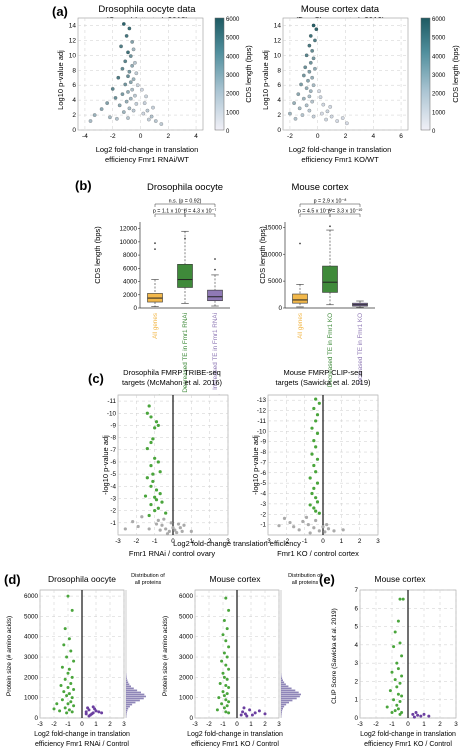 This screenshot has height=750, width=474. What do you see at coordinates (263, 504) in the screenshot?
I see `y-tick-label: -3` at bounding box center [263, 504].